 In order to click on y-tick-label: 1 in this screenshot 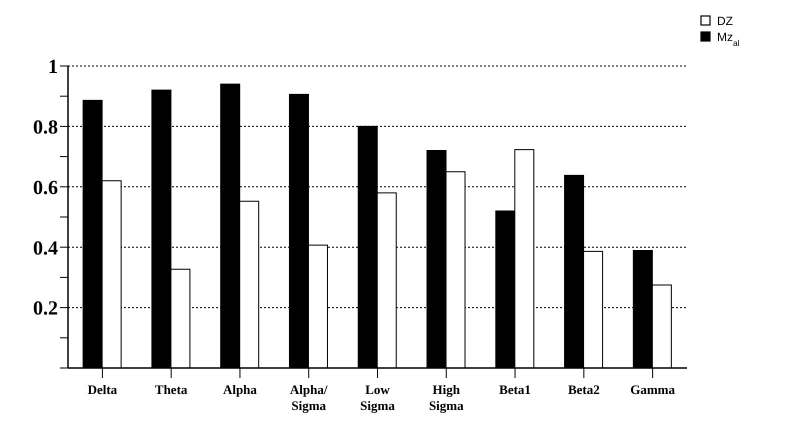, I will do `click(53, 67)`.